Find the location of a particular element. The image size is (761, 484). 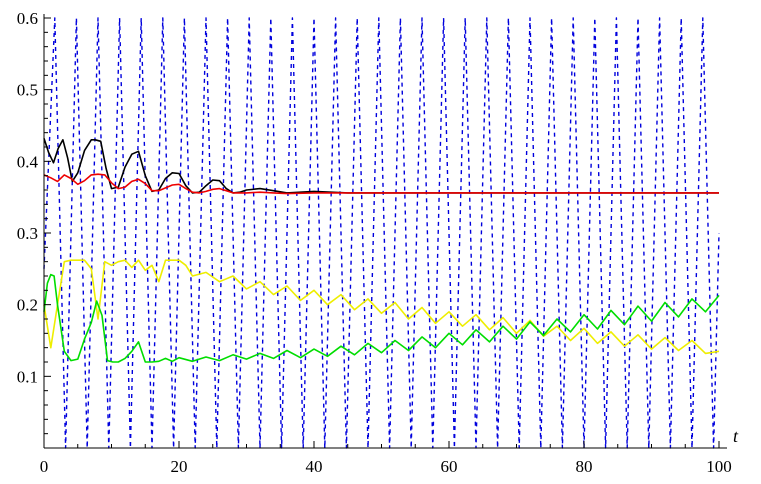

x-tick-label: 20 is located at coordinates (179, 466).